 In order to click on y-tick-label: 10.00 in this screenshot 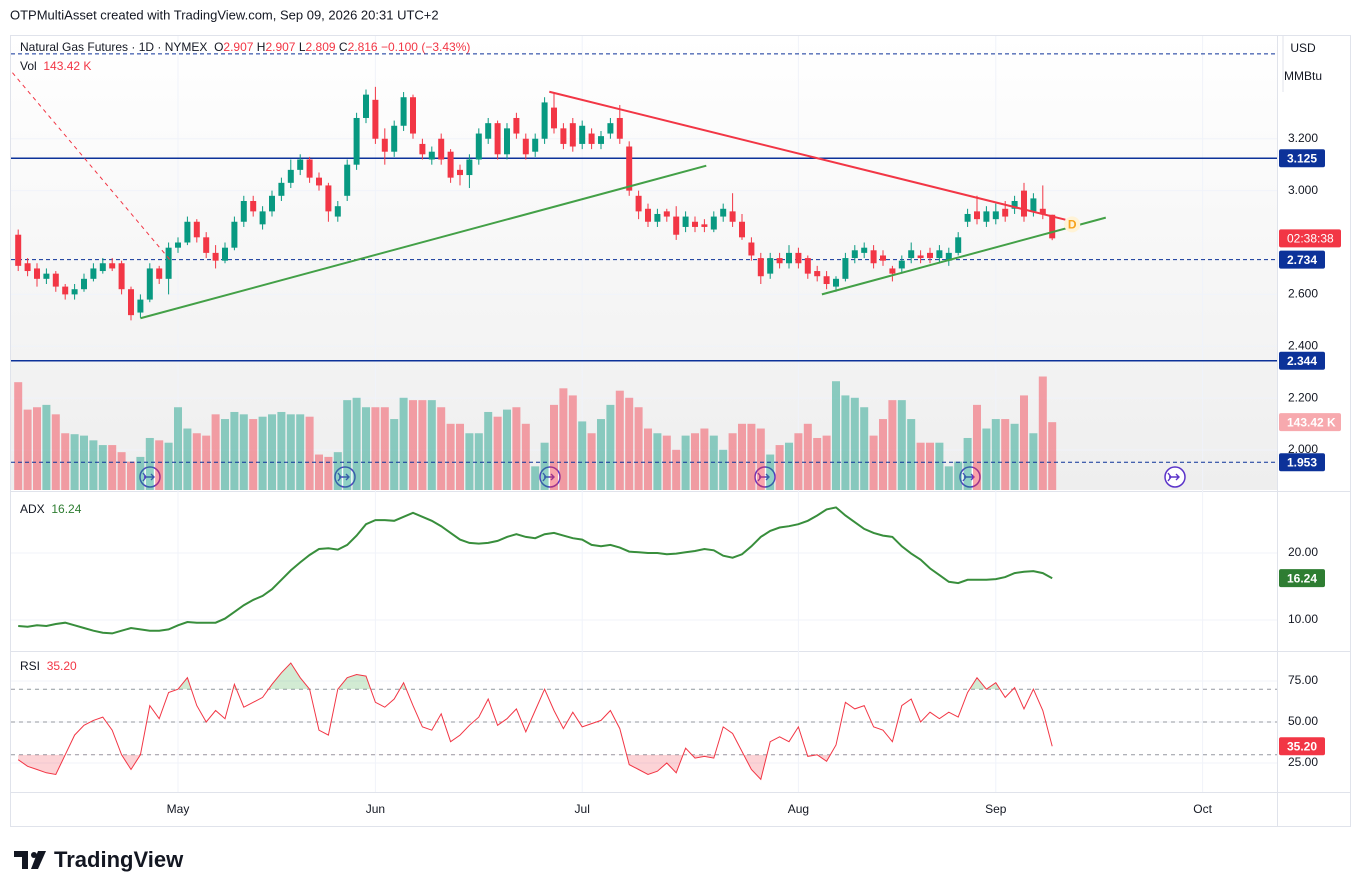, I will do `click(1303, 619)`.